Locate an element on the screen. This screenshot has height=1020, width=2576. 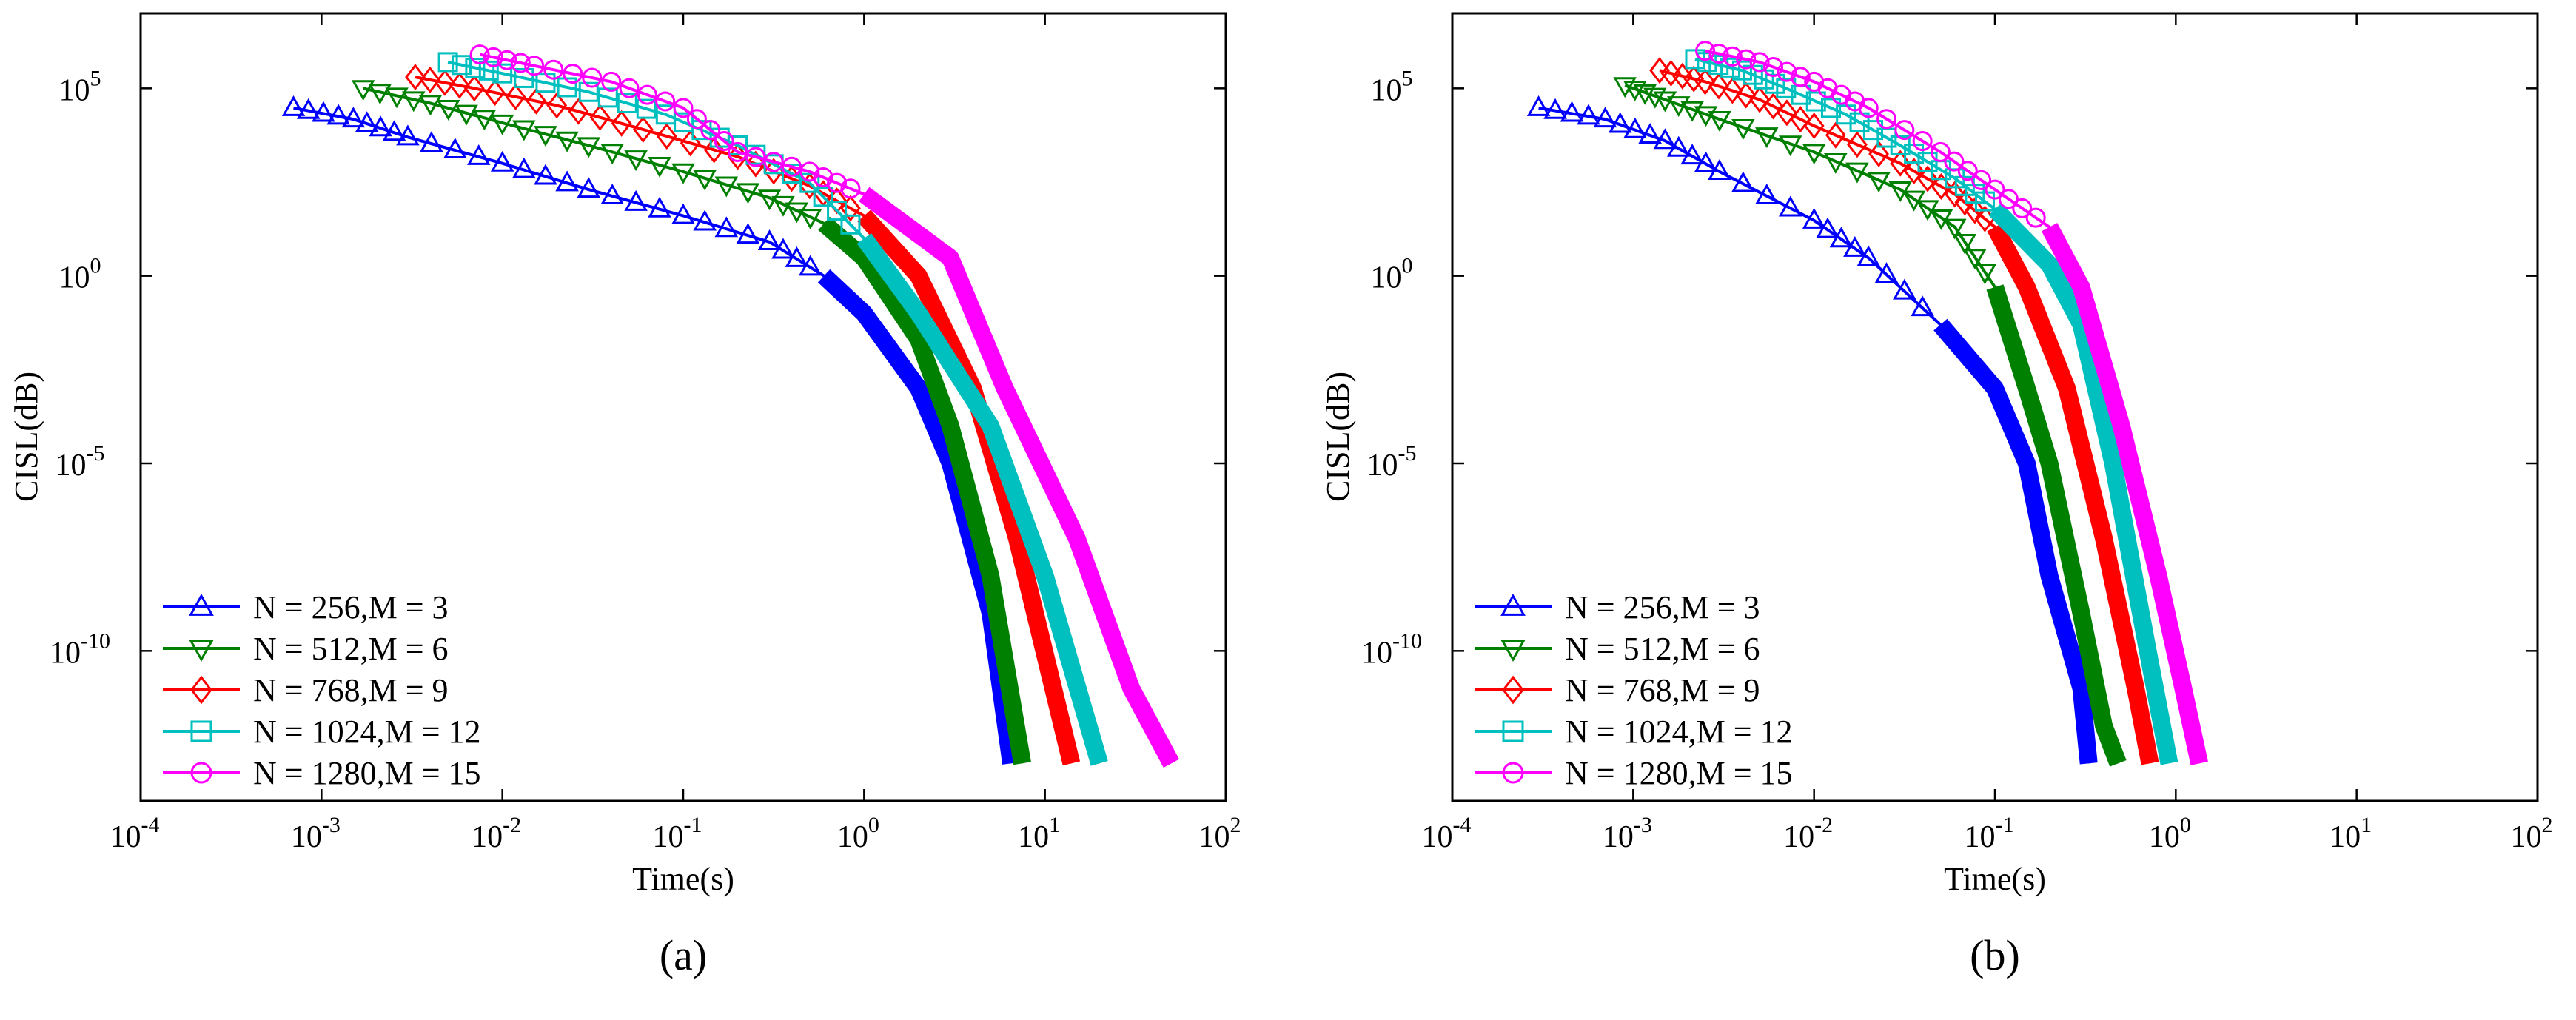
panel-label: (a) is located at coordinates (683, 955).